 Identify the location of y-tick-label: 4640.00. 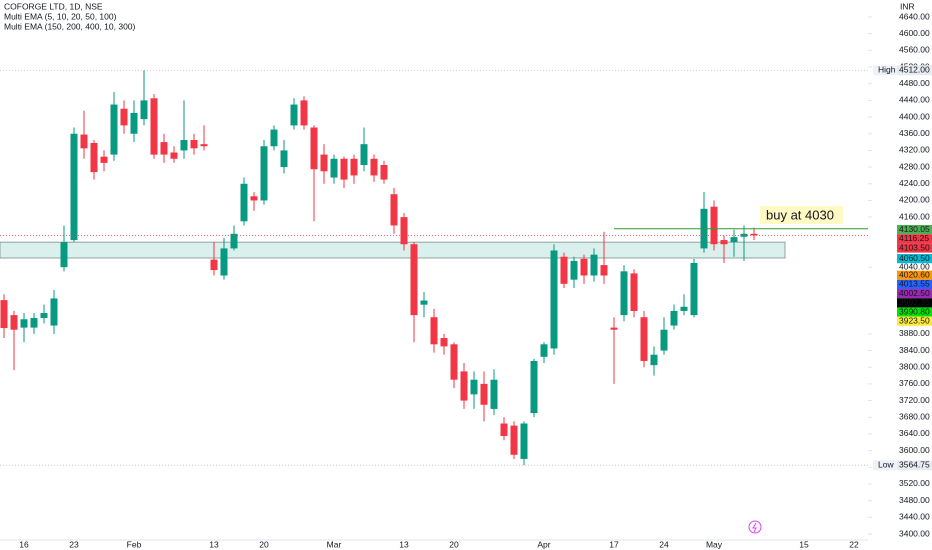
(914, 16).